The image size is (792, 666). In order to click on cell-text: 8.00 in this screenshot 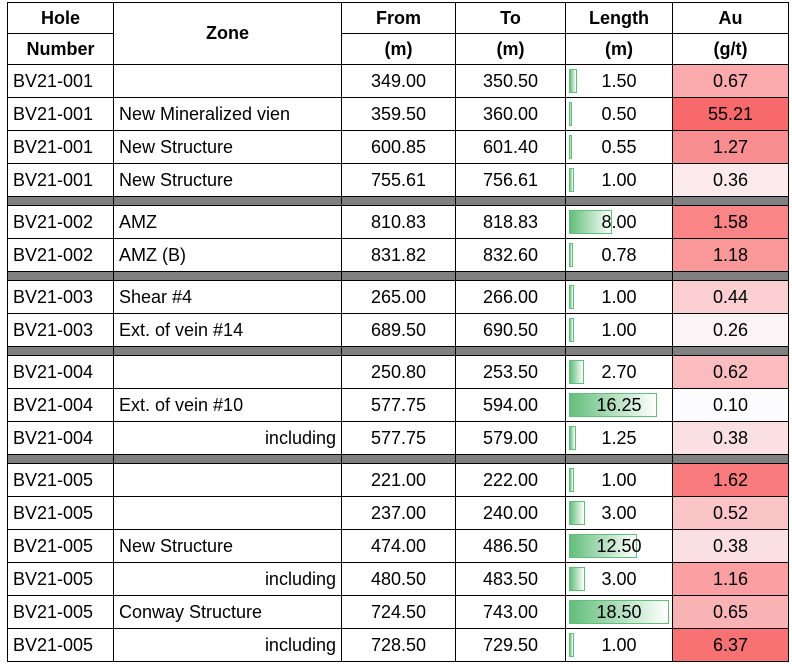, I will do `click(619, 221)`.